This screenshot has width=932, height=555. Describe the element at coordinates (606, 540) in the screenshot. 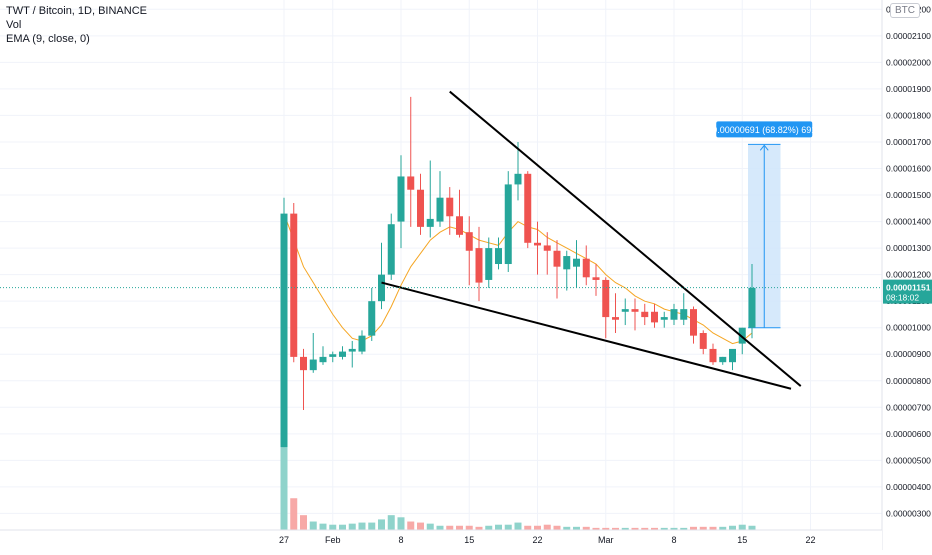

I see `x-tick-label: Mar` at that location.